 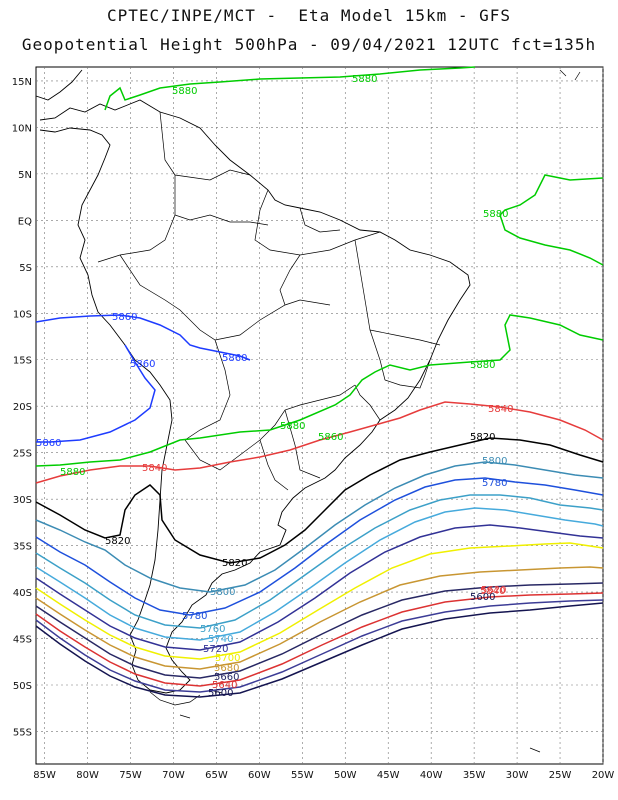 What do you see at coordinates (474, 775) in the screenshot?
I see `longitude-label: 35W` at bounding box center [474, 775].